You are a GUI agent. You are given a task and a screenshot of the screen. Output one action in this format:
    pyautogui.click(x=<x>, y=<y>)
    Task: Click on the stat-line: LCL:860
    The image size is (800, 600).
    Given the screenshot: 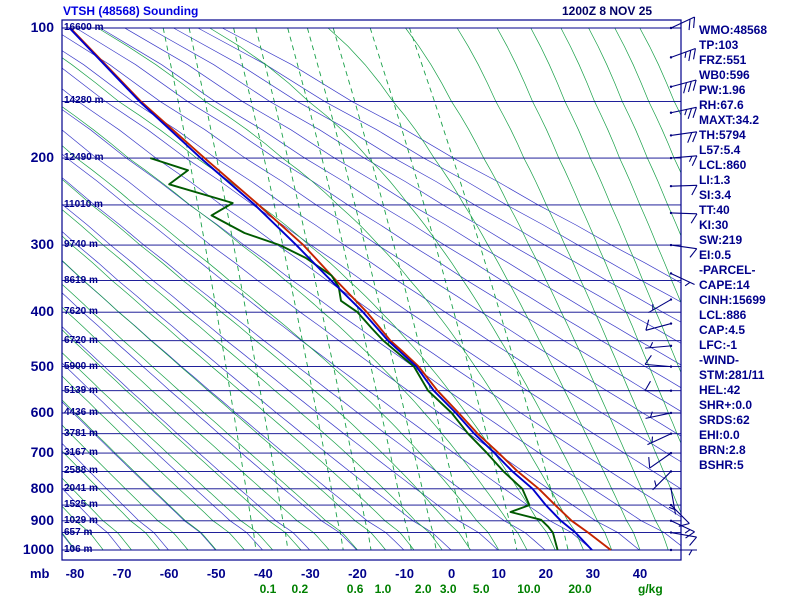 What is the action you would take?
    pyautogui.click(x=723, y=165)
    